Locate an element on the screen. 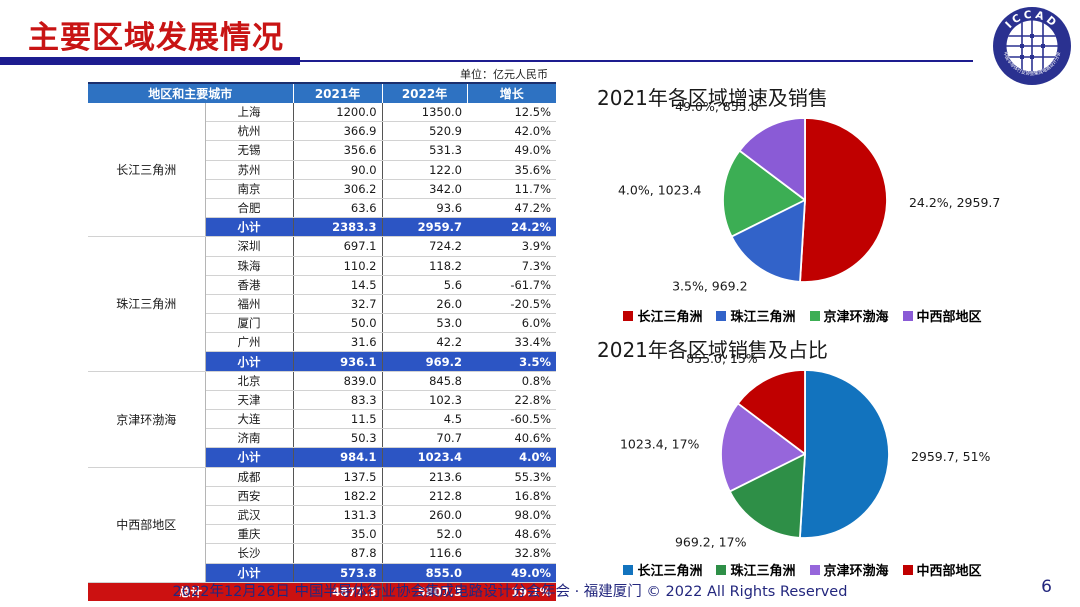 This screenshot has width=1080, height=607. city-row: 合肥 63.6 93.6 47.2% is located at coordinates (322, 208).